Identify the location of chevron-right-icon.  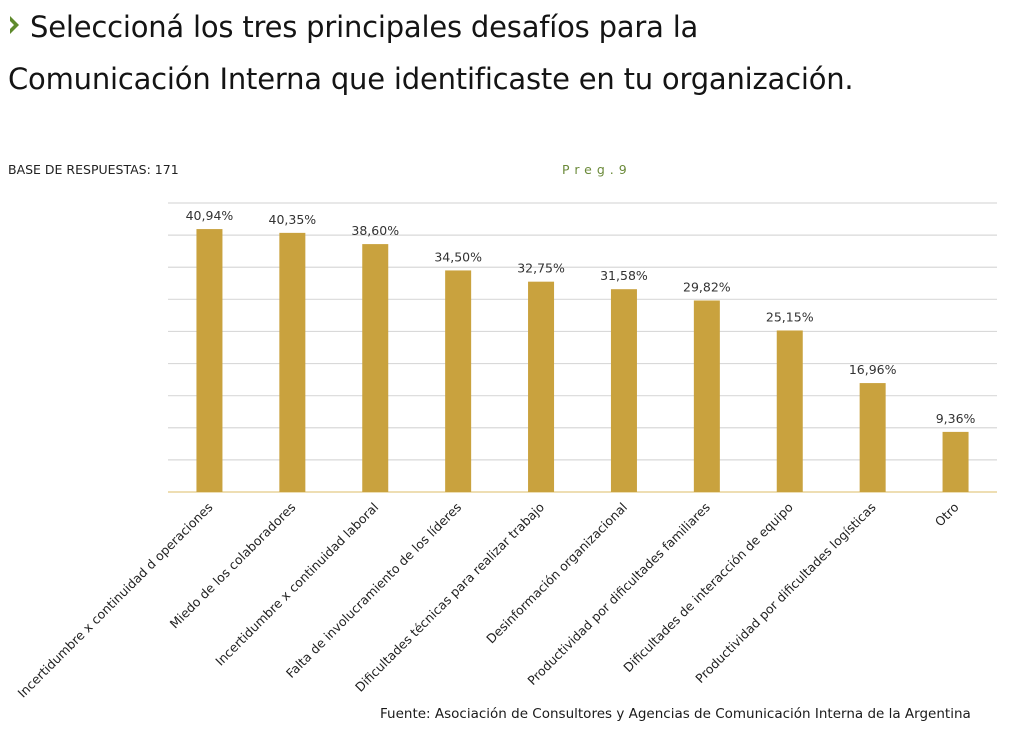
(19, 26).